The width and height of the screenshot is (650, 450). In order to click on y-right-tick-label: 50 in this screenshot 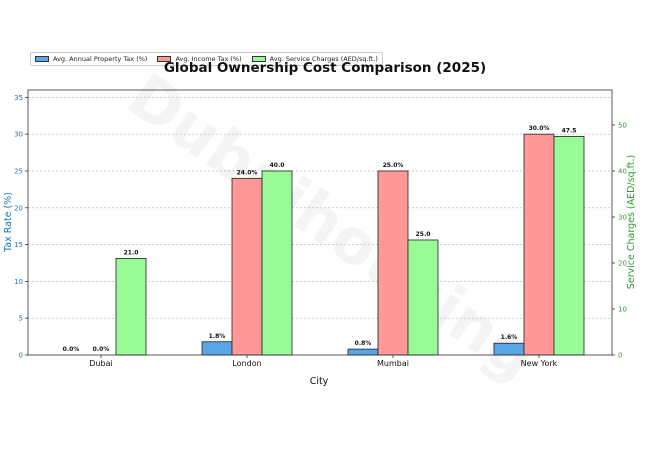, I will do `click(622, 125)`.